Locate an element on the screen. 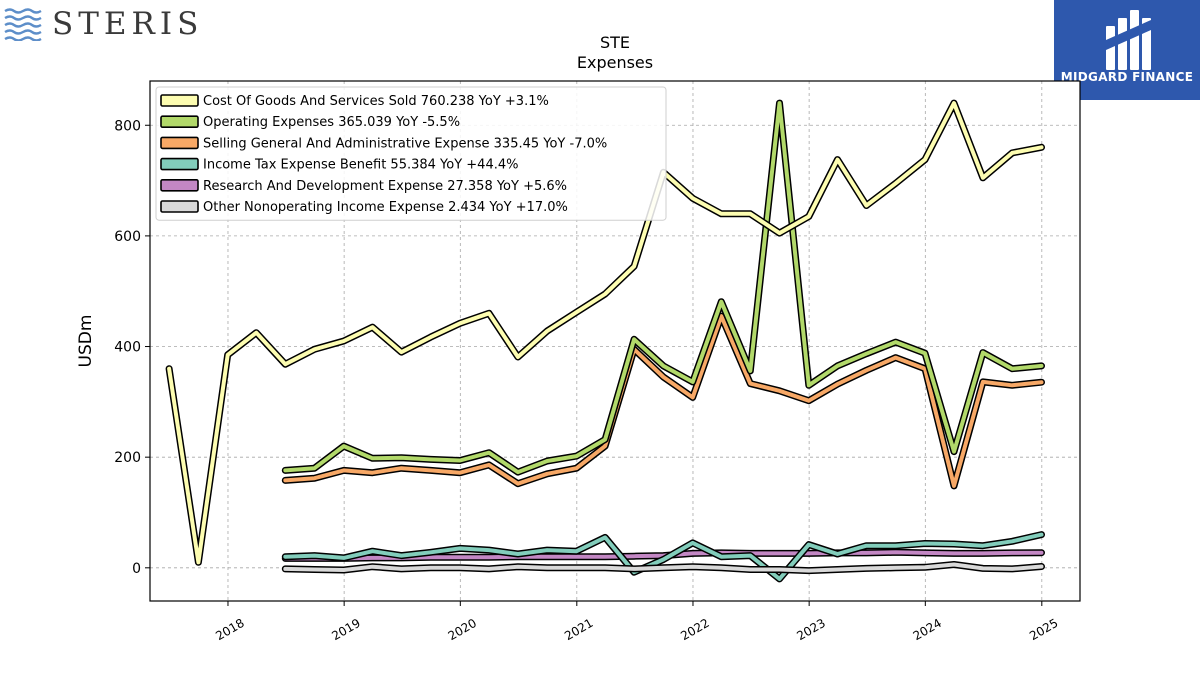 This screenshot has width=1200, height=675. y-tick-label: 800 is located at coordinates (127, 126).